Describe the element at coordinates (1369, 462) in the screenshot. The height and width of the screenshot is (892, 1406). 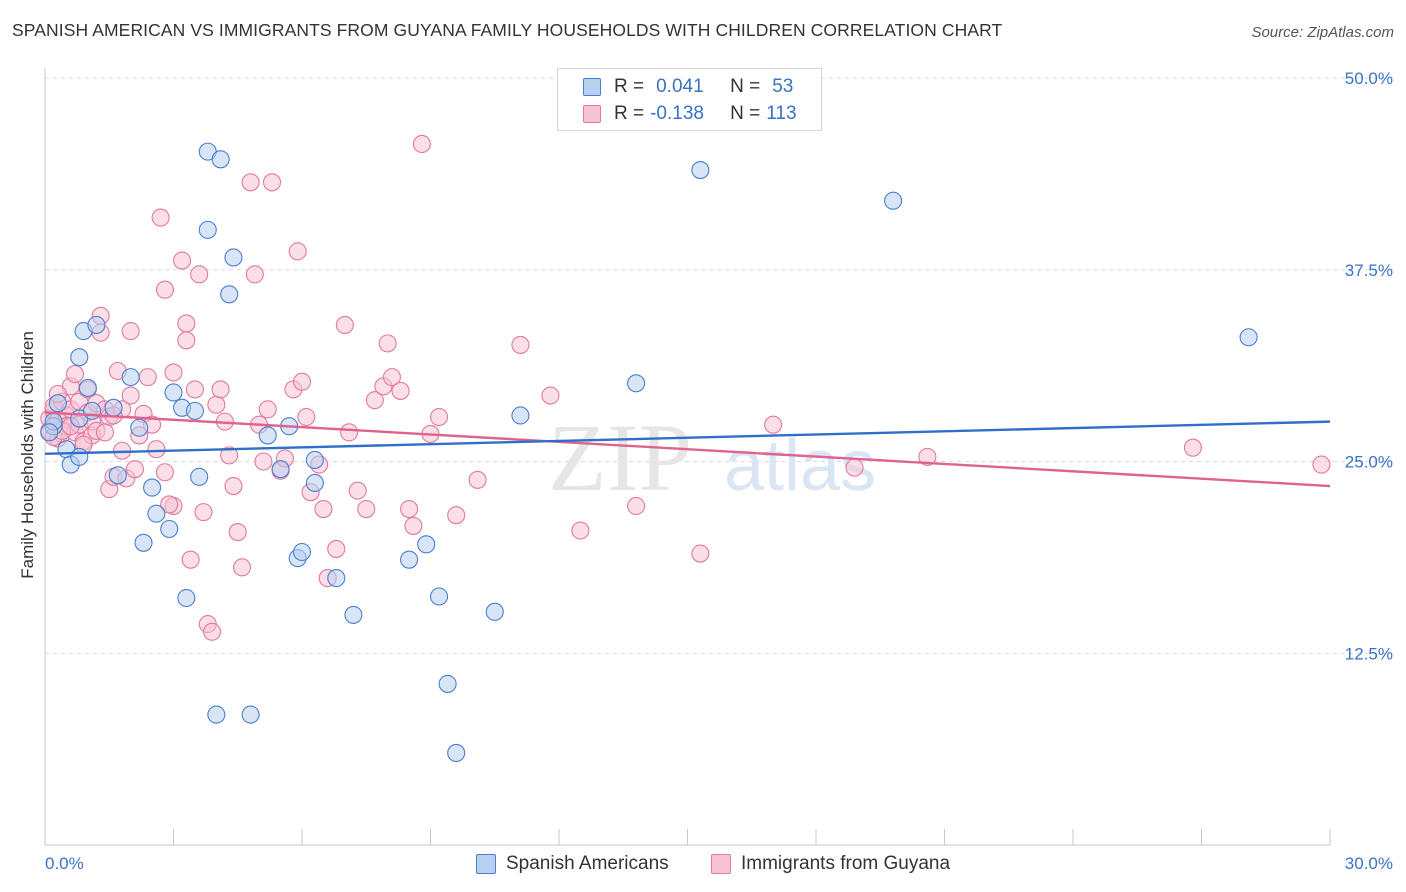
I see `y-tick-label: 25.0%` at that location.